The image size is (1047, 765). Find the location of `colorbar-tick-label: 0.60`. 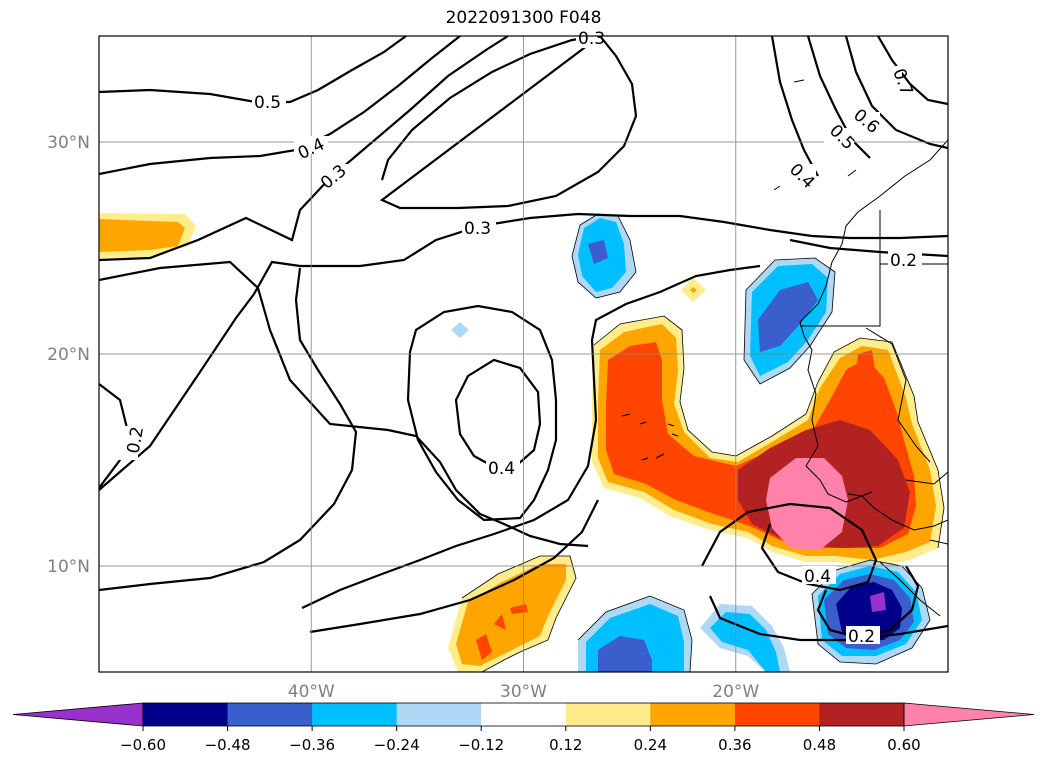

colorbar-tick-label: 0.60 is located at coordinates (903, 745).